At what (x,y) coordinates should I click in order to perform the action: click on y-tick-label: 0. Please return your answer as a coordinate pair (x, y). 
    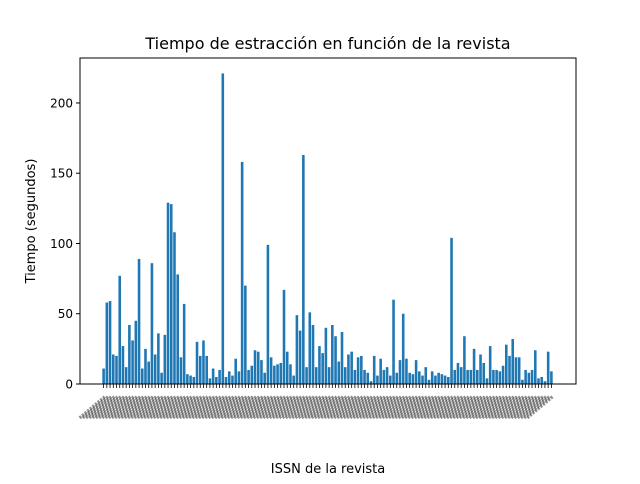
    Looking at the image, I should click on (69, 385).